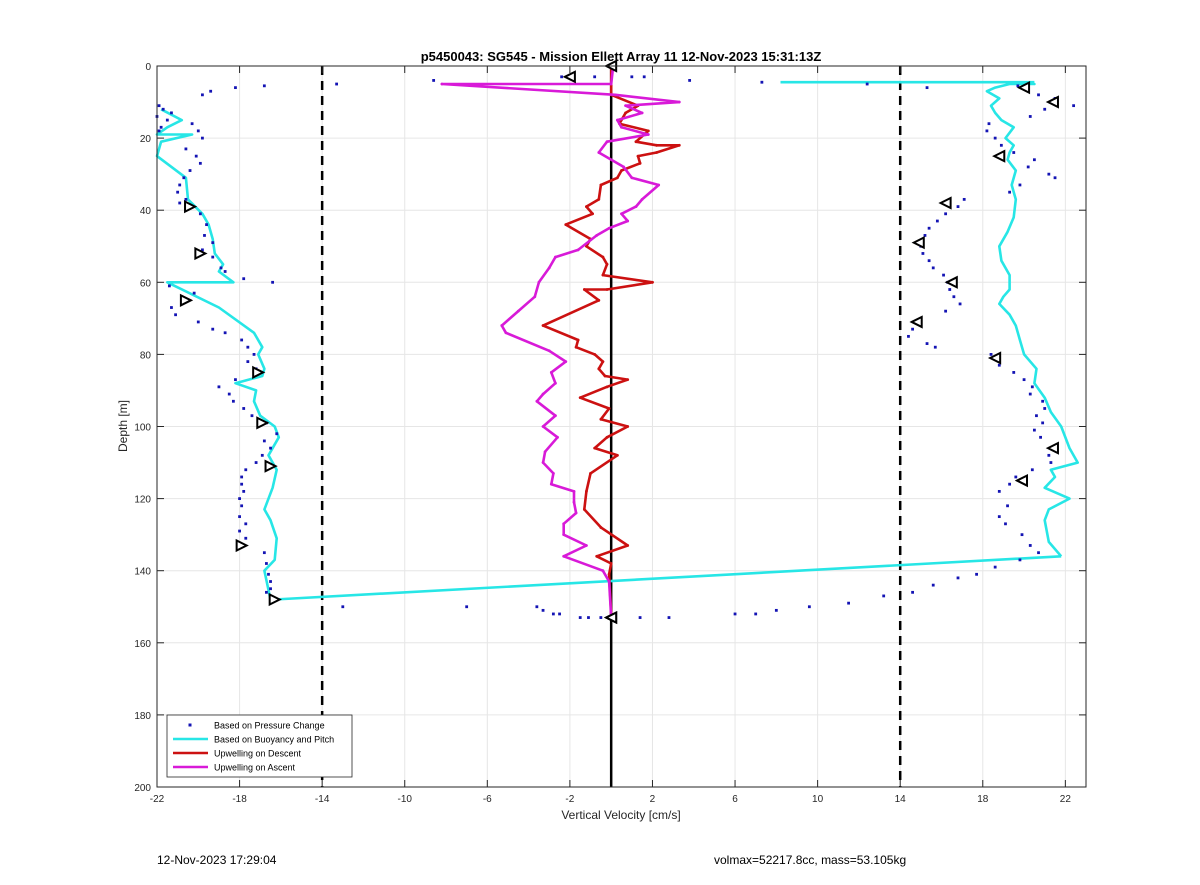 This screenshot has width=1200, height=885. Describe the element at coordinates (146, 211) in the screenshot. I see `y-tick-label: 40` at that location.